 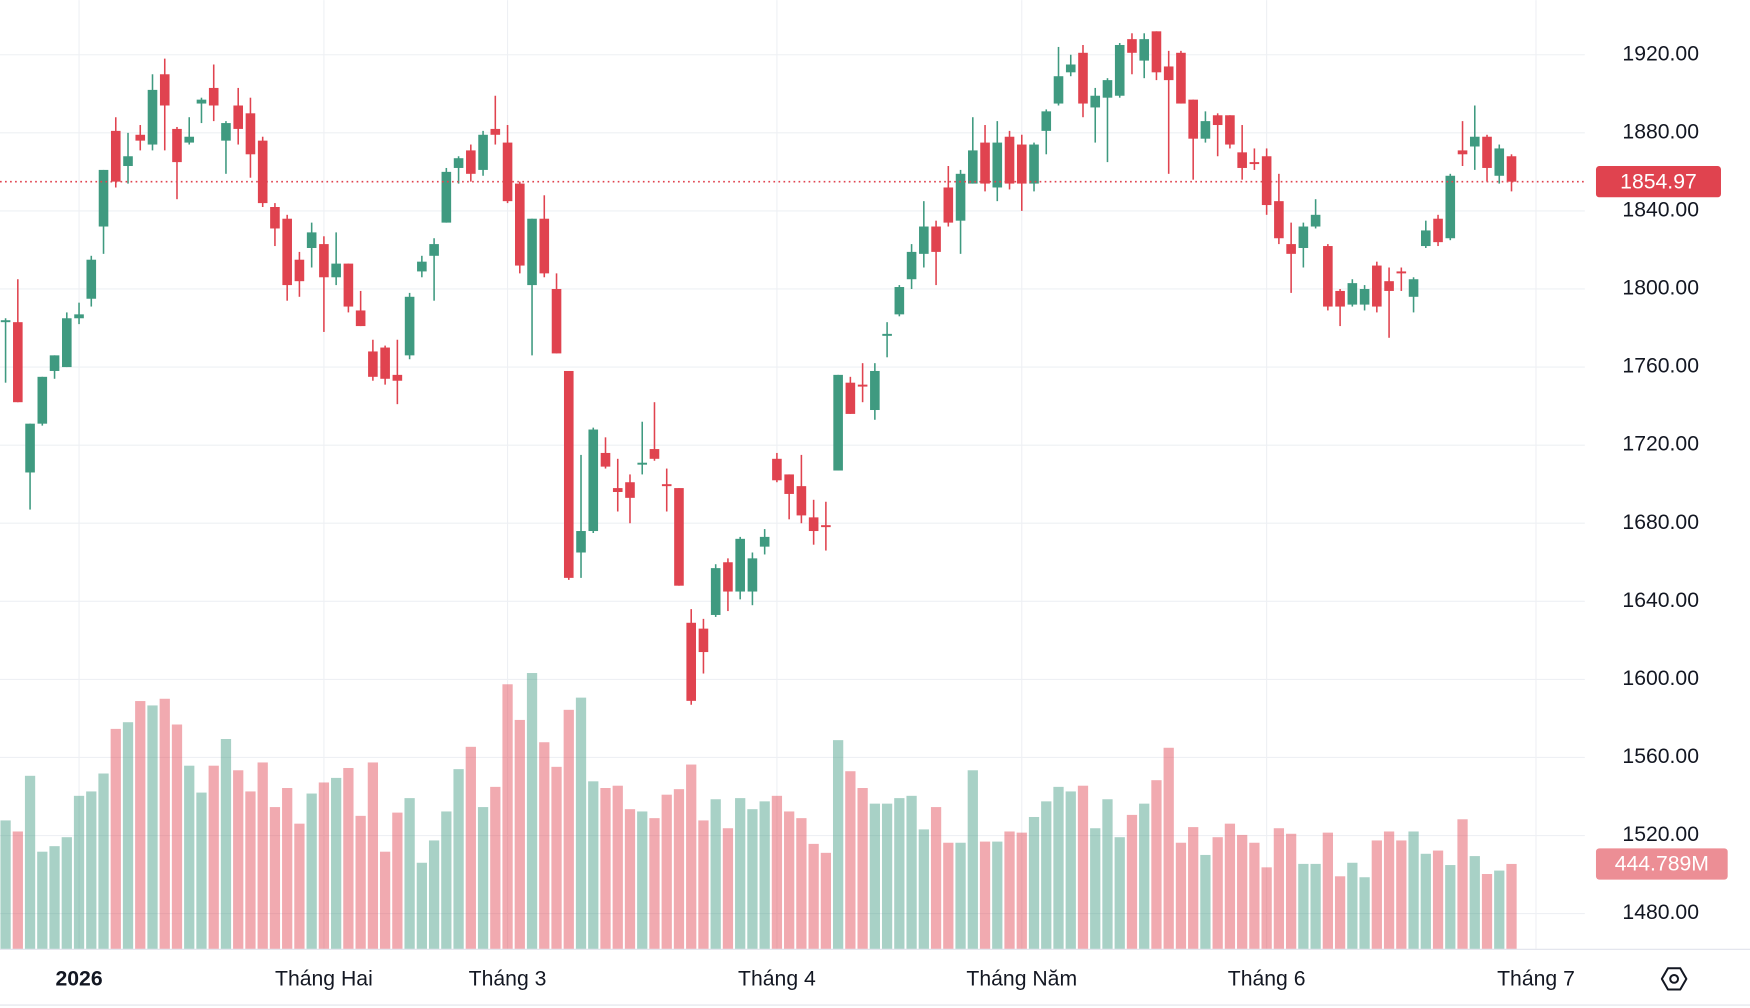 I want to click on settings-button, so click(x=1674, y=979).